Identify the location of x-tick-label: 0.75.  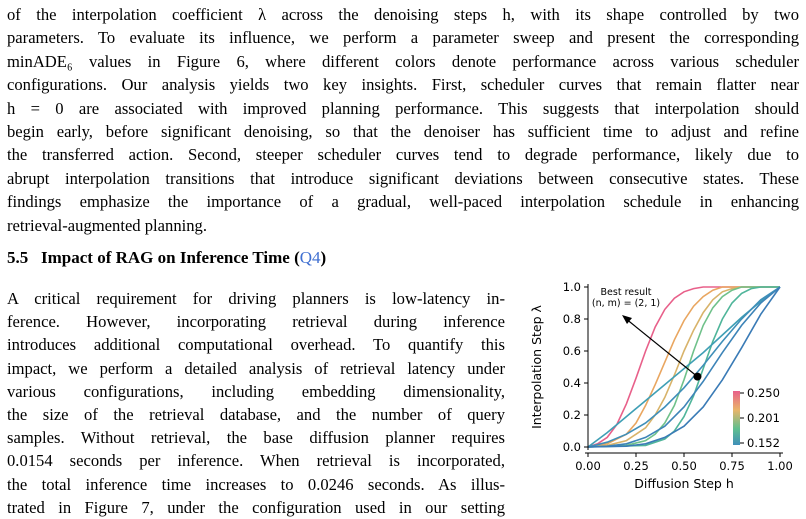
(732, 466).